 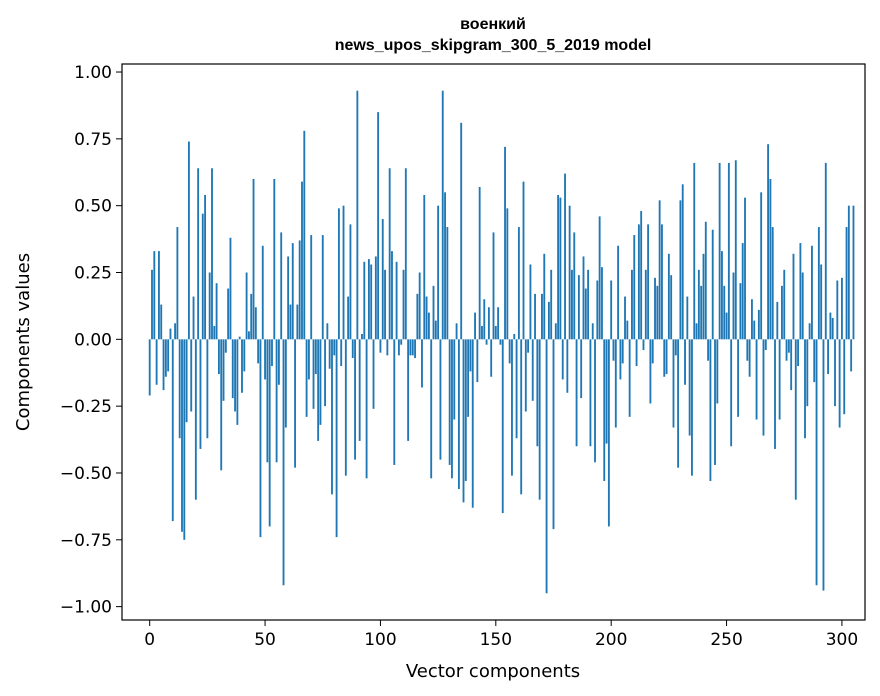 What do you see at coordinates (501, 635) in the screenshot?
I see `x-axis: 0 50 100 150 200 250 300` at bounding box center [501, 635].